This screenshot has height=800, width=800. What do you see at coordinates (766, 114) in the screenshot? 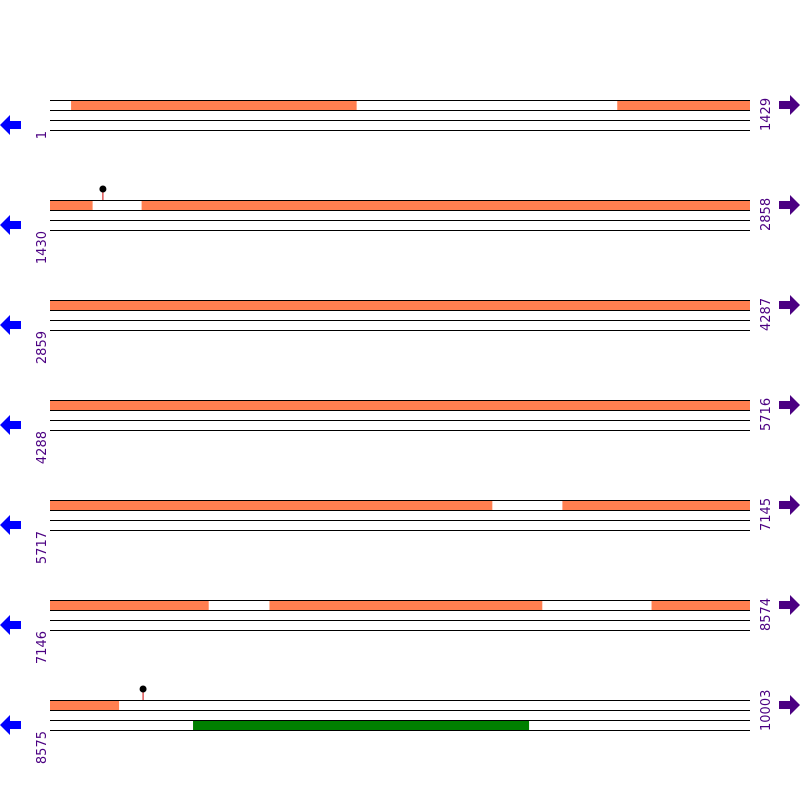
I see `row-end-label: 1429` at bounding box center [766, 114].